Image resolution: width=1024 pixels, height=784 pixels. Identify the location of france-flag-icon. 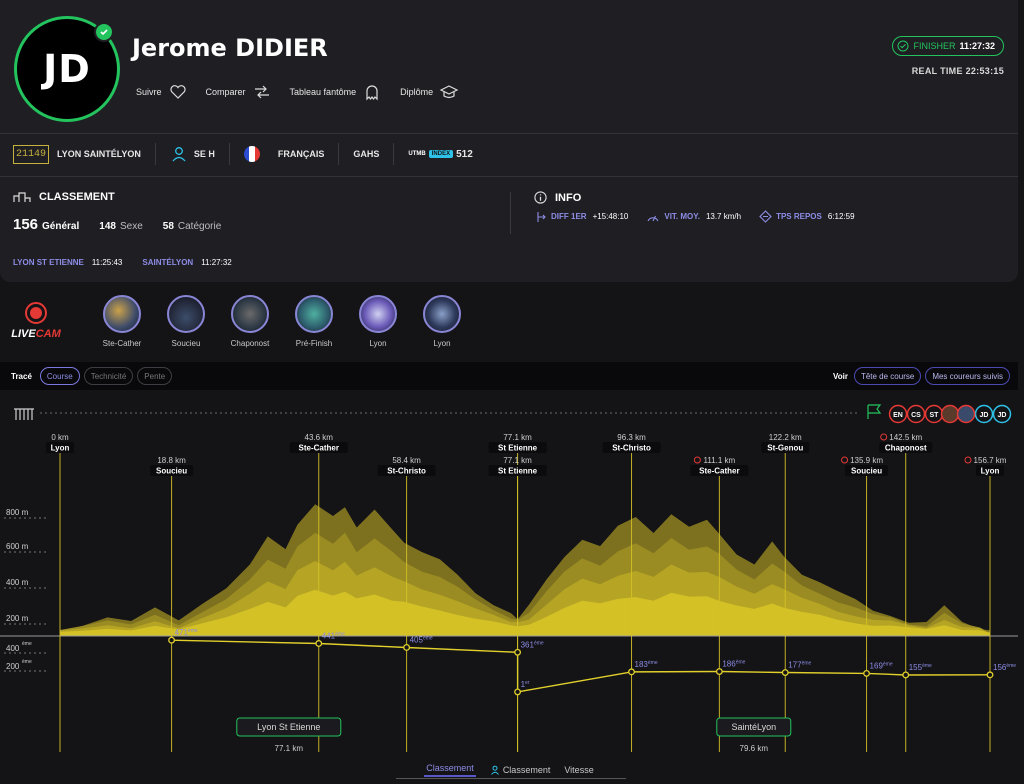
(251, 154).